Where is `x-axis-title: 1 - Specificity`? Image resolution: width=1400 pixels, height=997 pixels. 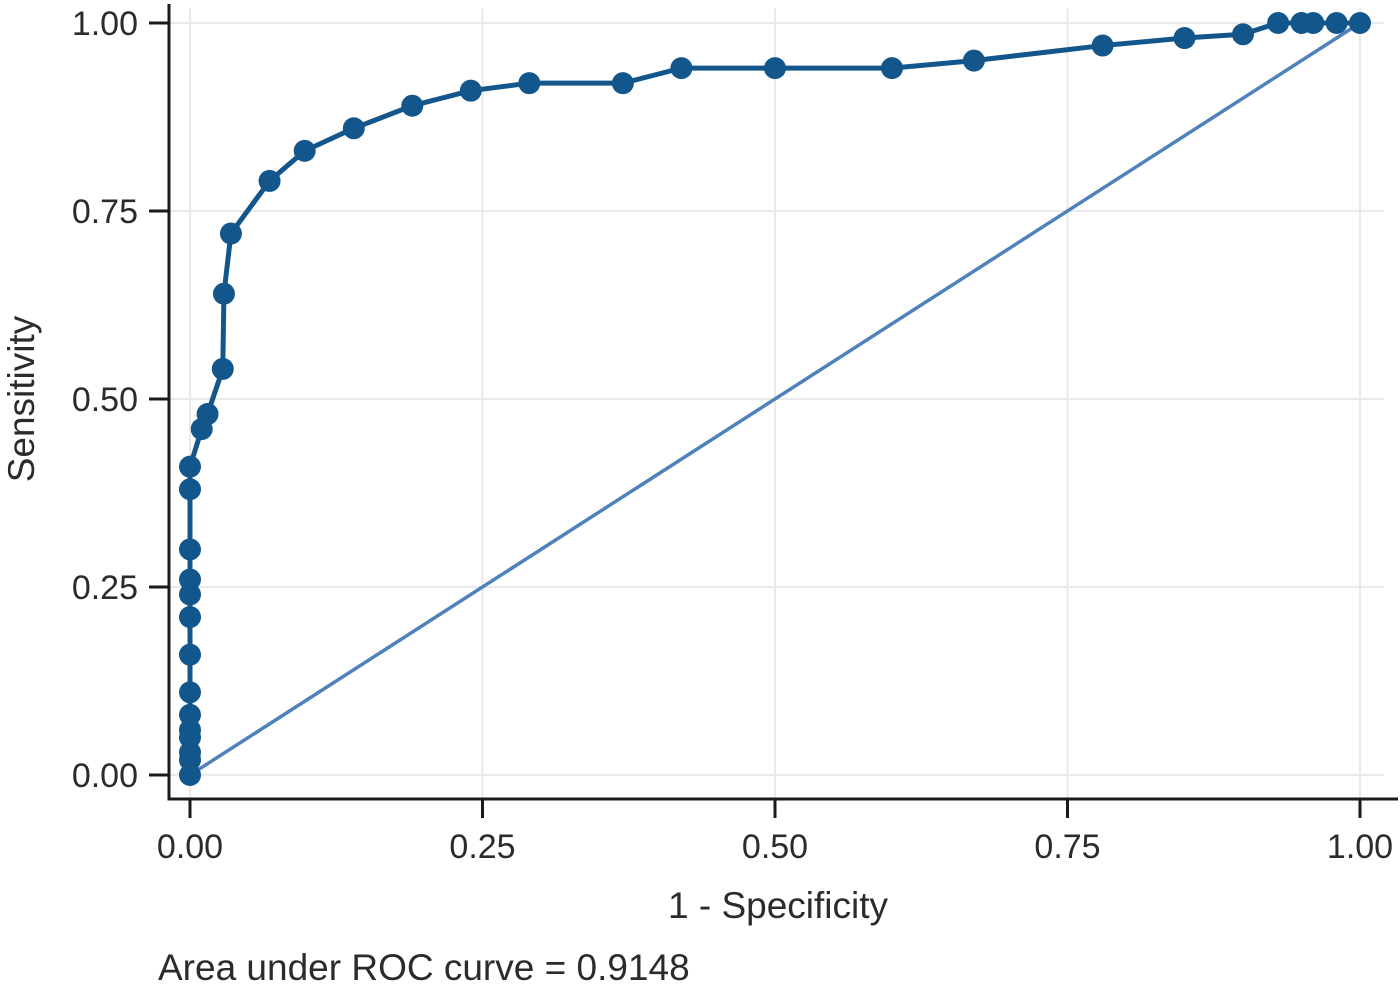 x-axis-title: 1 - Specificity is located at coordinates (778, 905).